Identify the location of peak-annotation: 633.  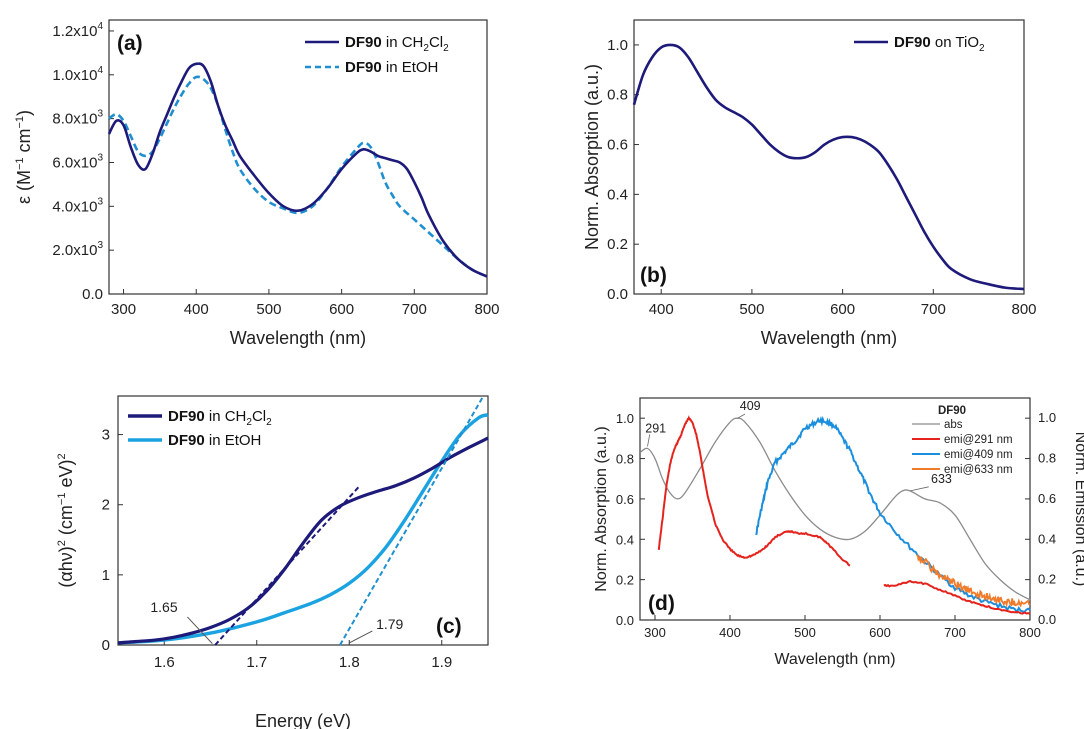
(941, 479).